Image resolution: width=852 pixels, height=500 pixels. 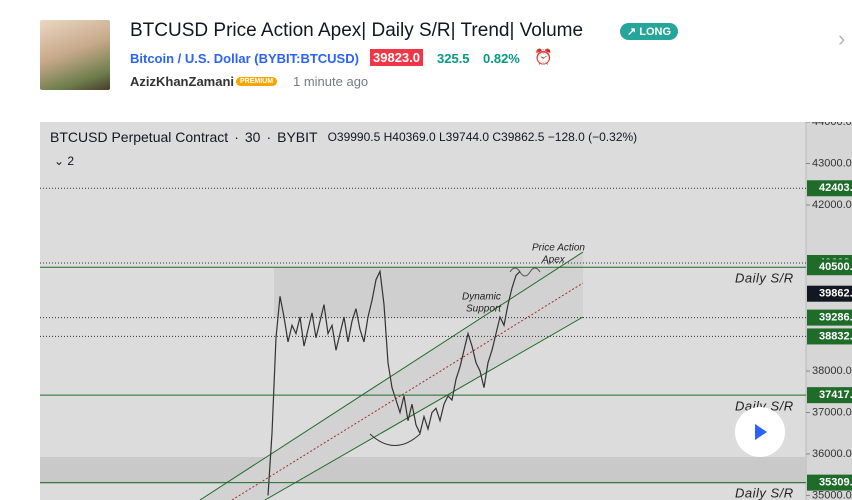 I want to click on time: 1 minute ago, so click(x=331, y=81).